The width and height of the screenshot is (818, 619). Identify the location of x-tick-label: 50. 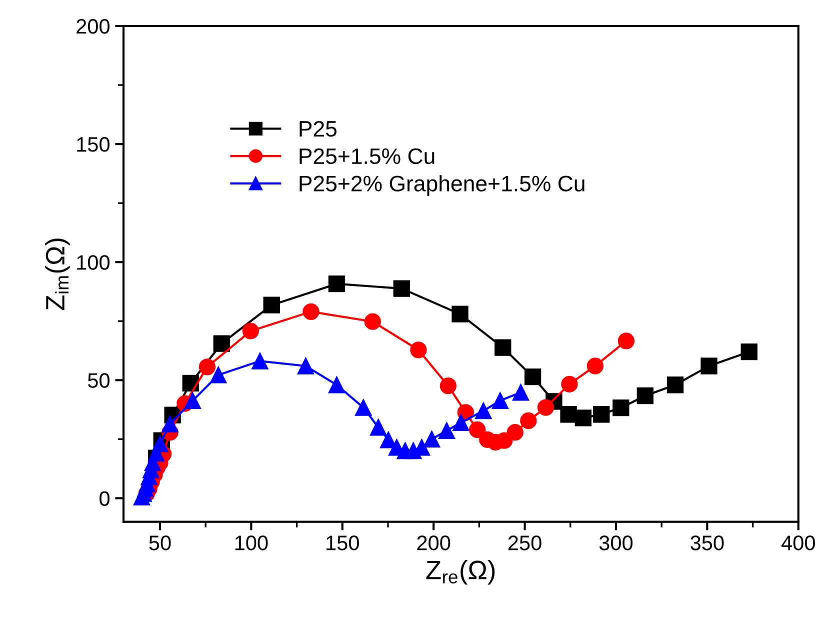
(160, 543).